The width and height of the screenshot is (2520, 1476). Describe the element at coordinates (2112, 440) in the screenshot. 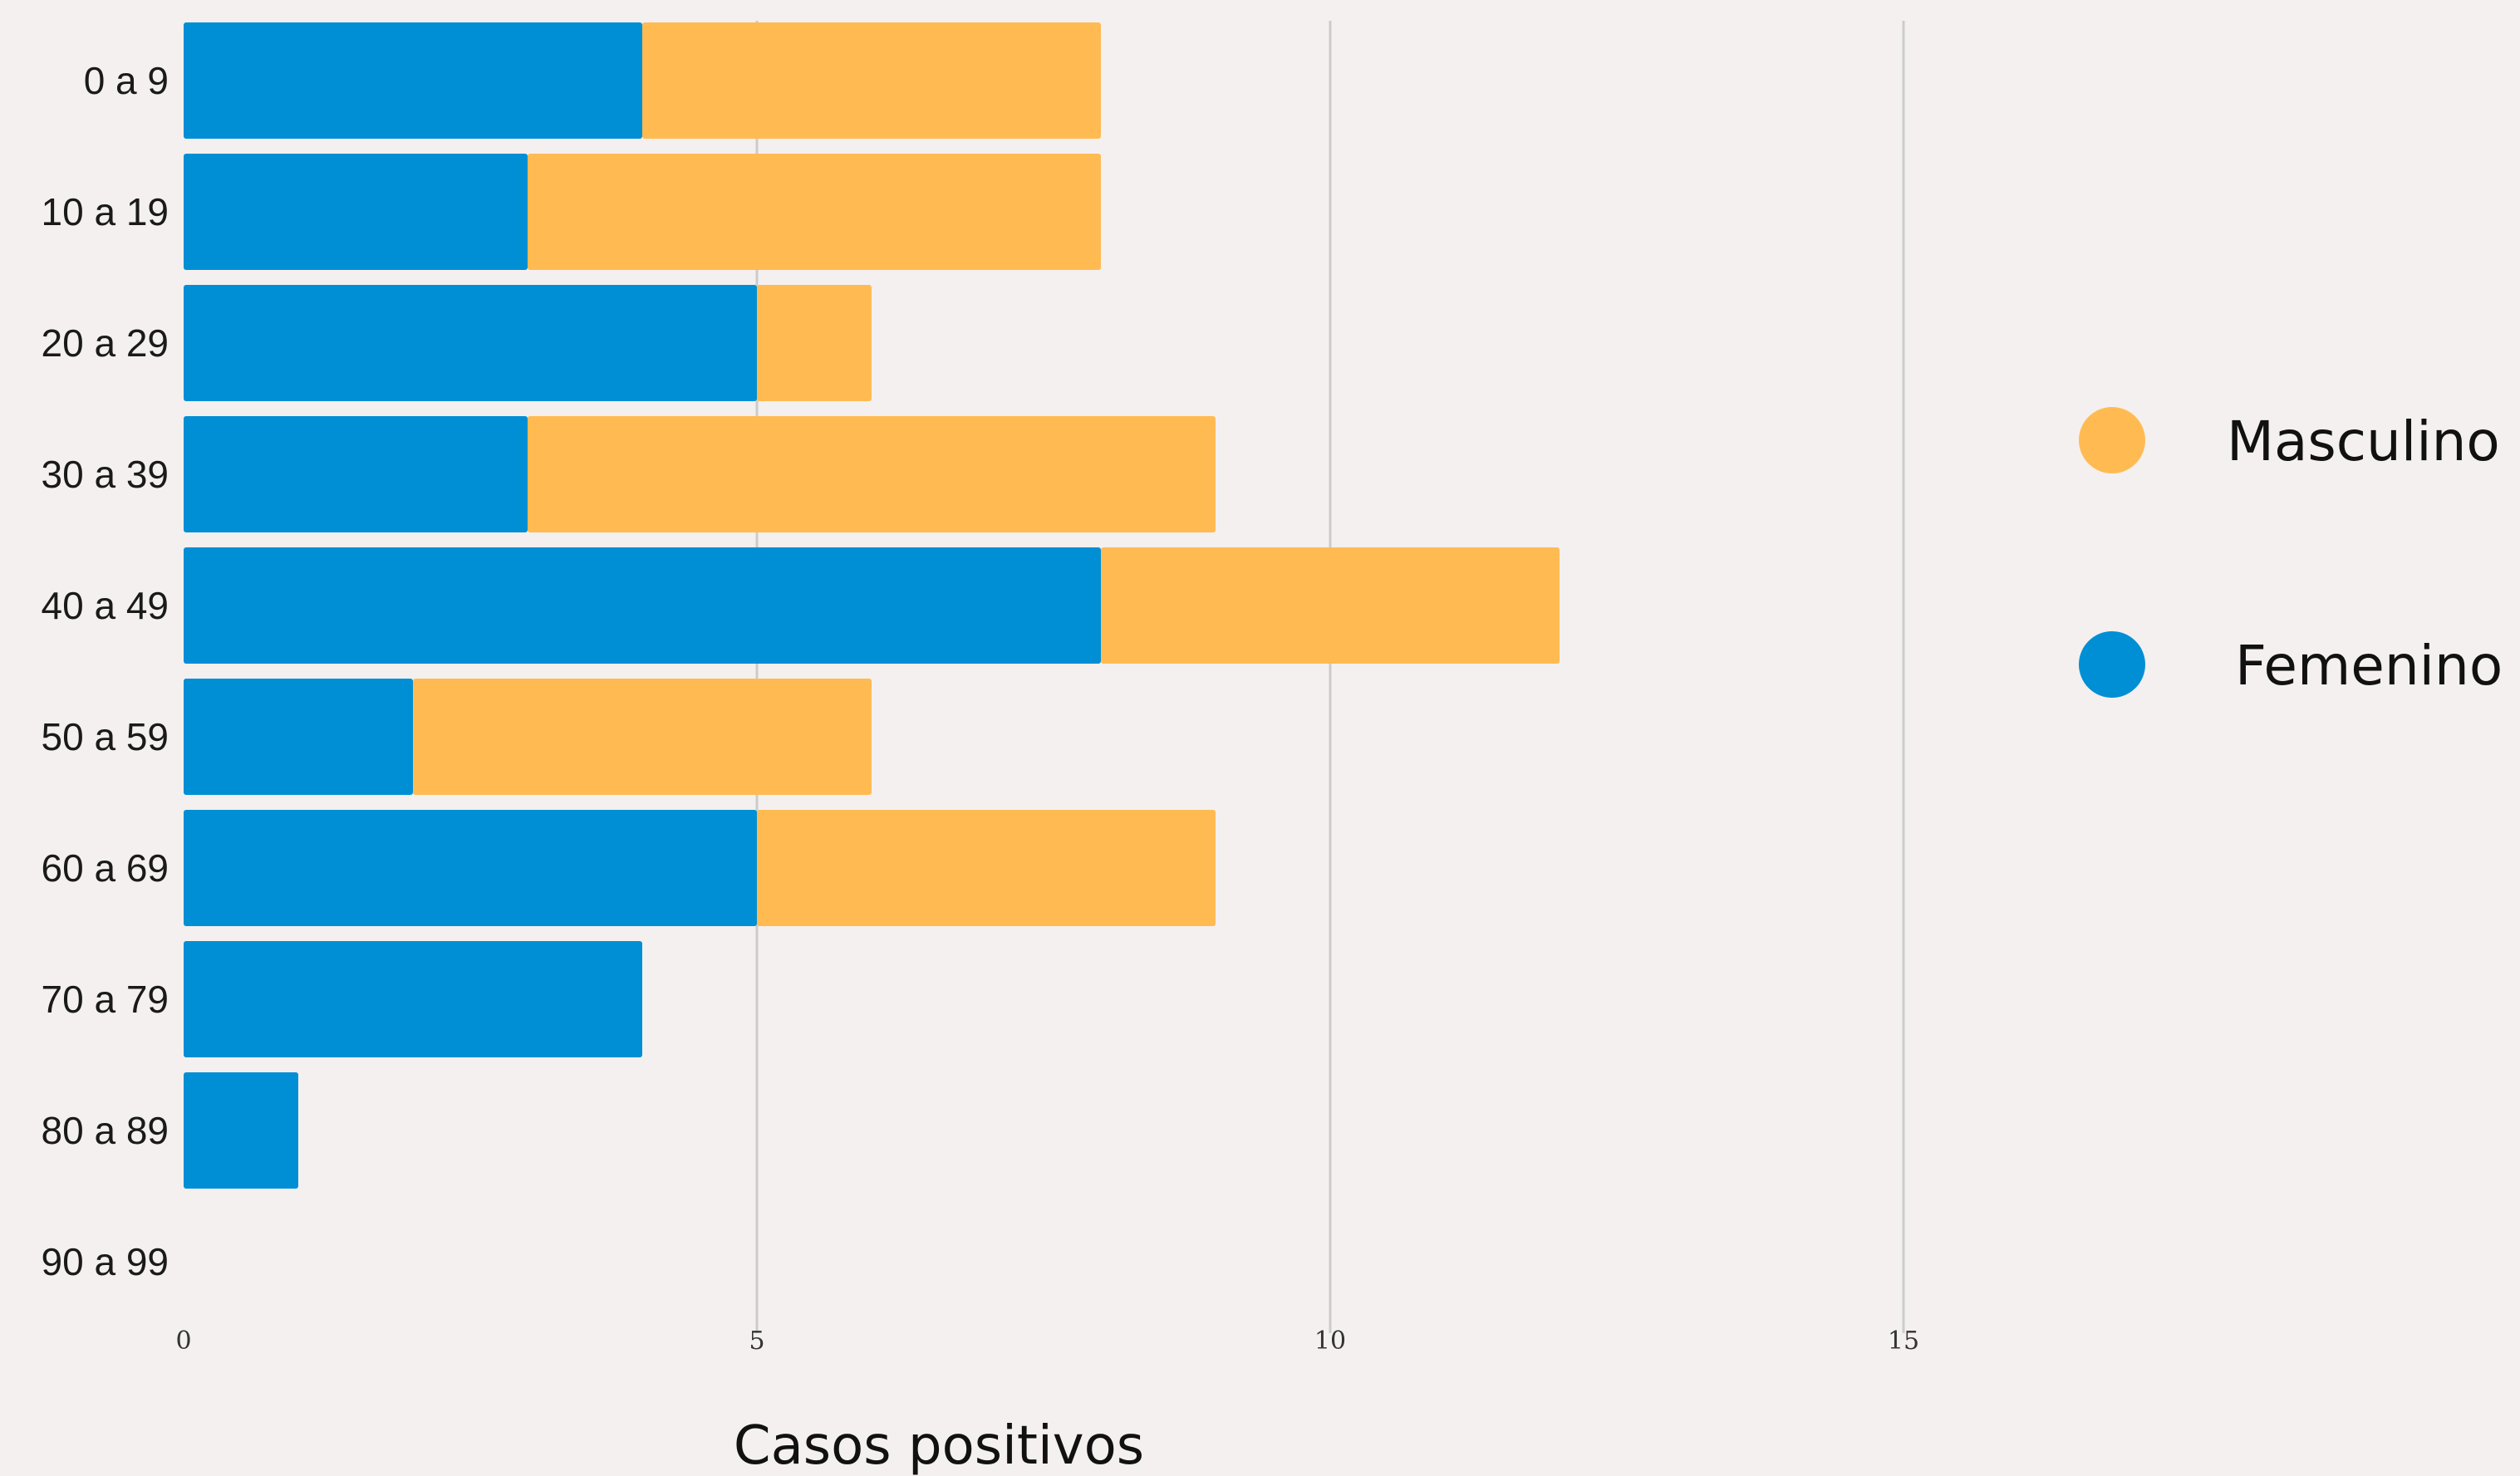

I see `legend-marker-masculino` at that location.